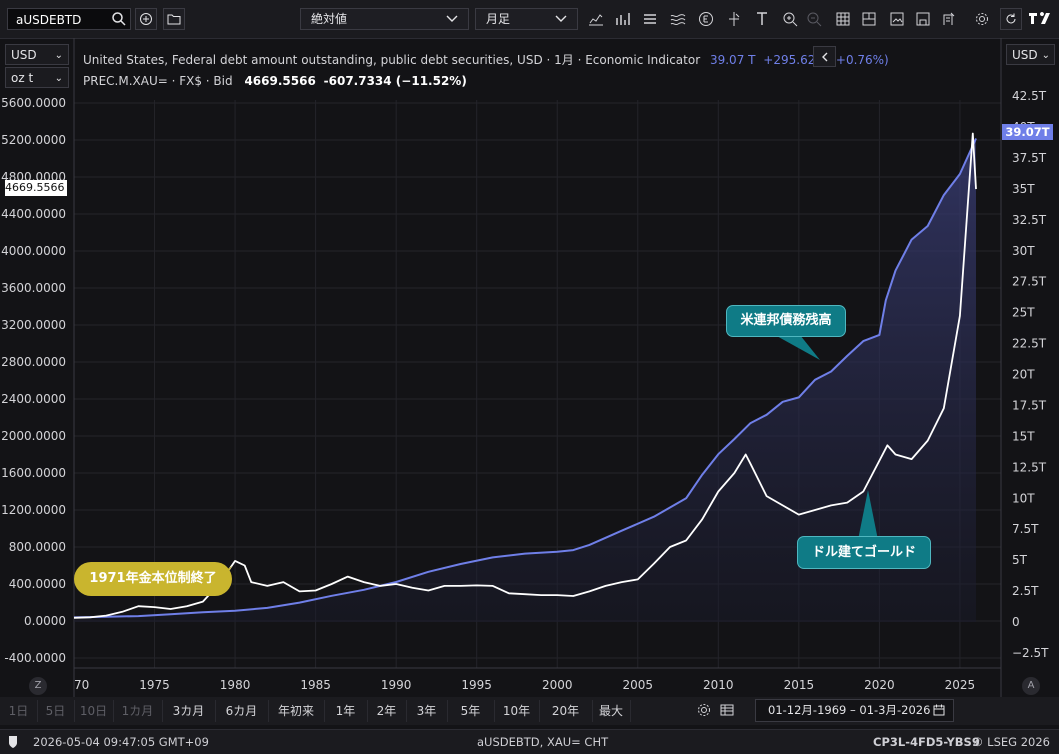 The height and width of the screenshot is (754, 1059). What do you see at coordinates (939, 710) in the screenshot?
I see `calendar-icon` at bounding box center [939, 710].